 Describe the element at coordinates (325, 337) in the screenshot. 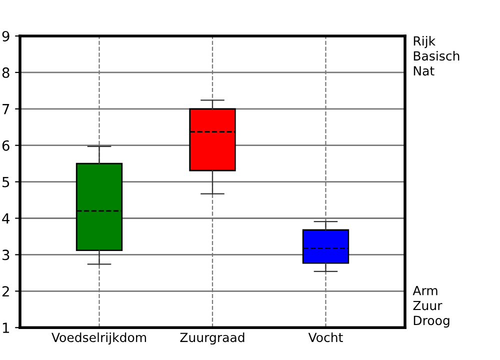

I see `x-tick-label: Vocht` at that location.